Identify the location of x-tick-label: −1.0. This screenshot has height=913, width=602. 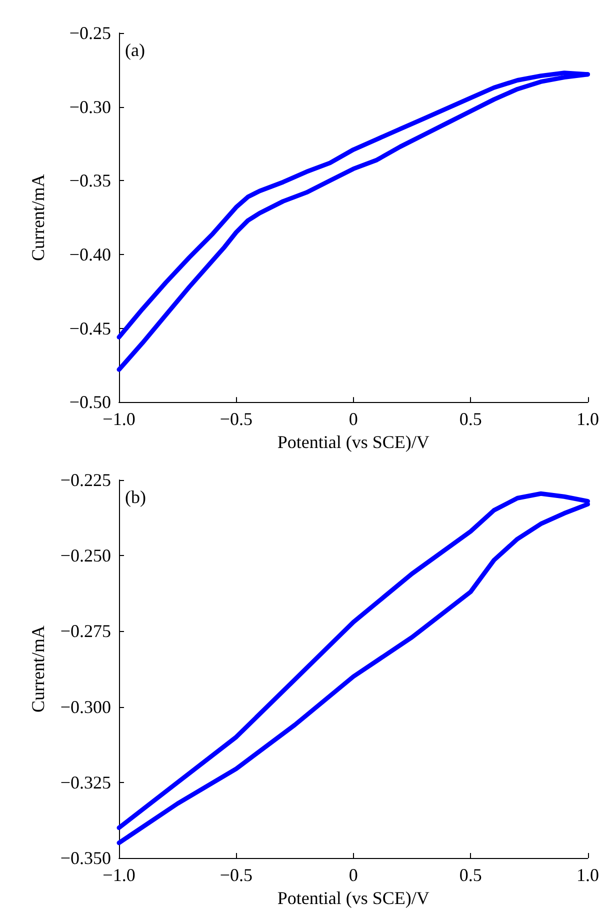
(119, 875).